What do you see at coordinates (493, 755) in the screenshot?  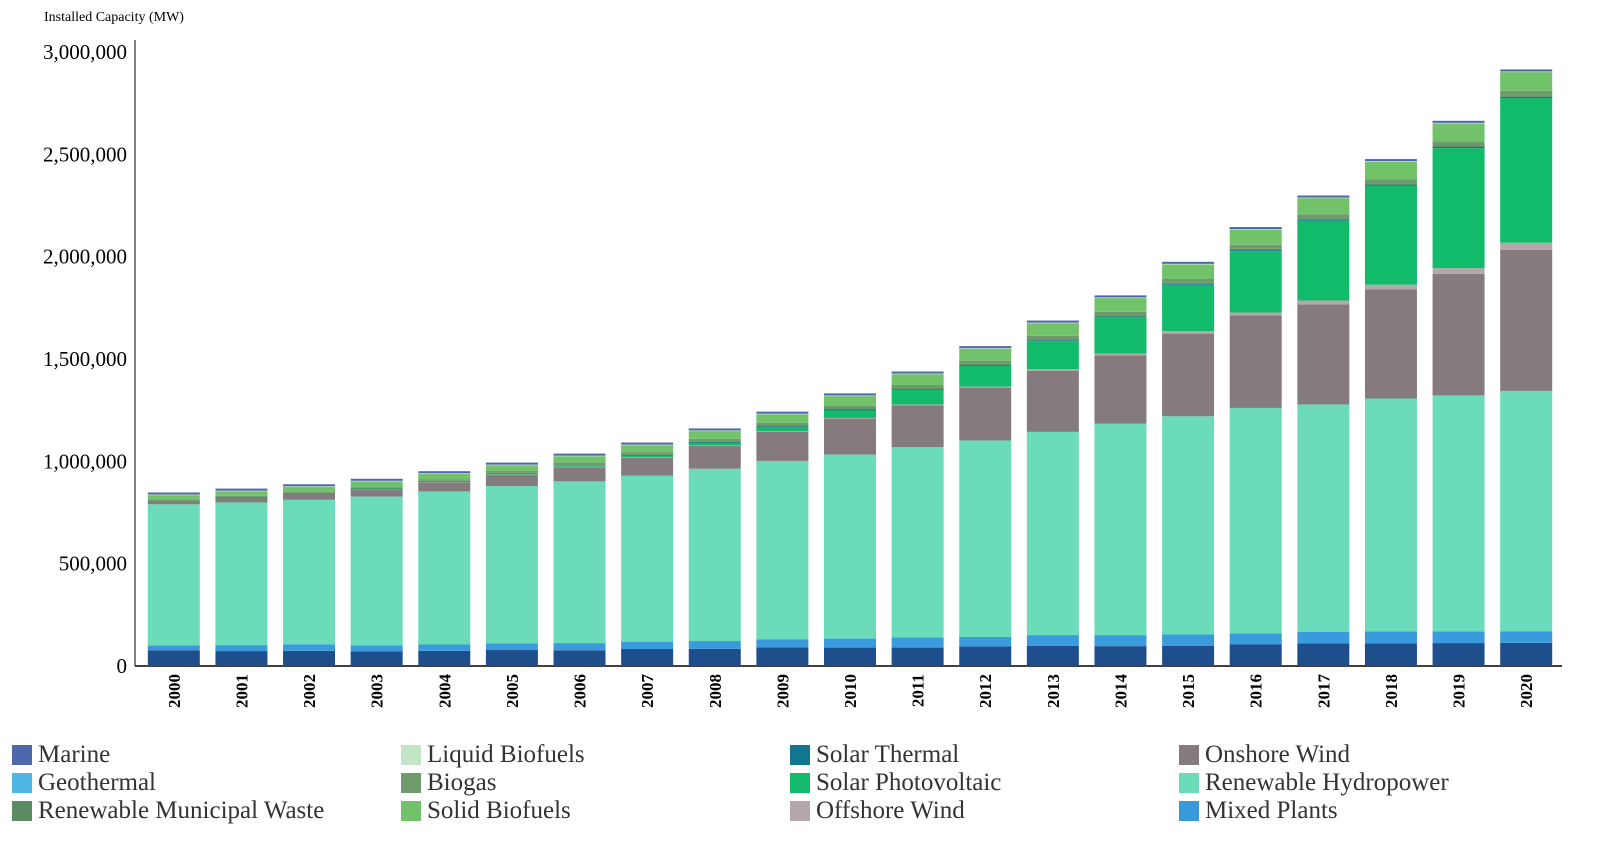 I see `legend-item: Liquid Biofuels` at bounding box center [493, 755].